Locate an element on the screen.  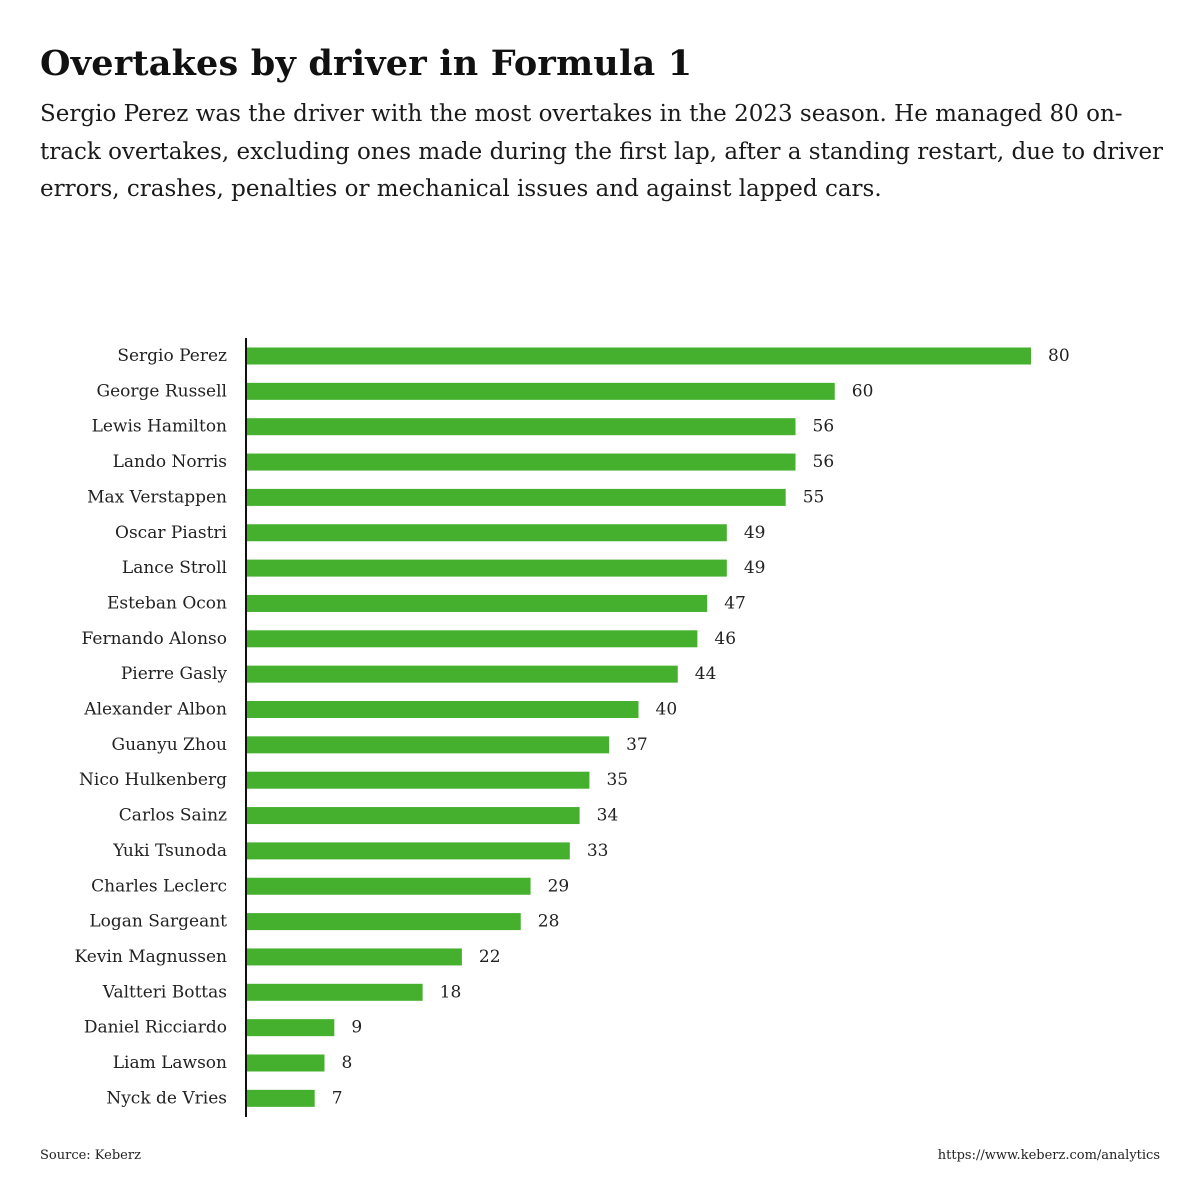
driver-label: Fernando Alonso is located at coordinates (154, 639).